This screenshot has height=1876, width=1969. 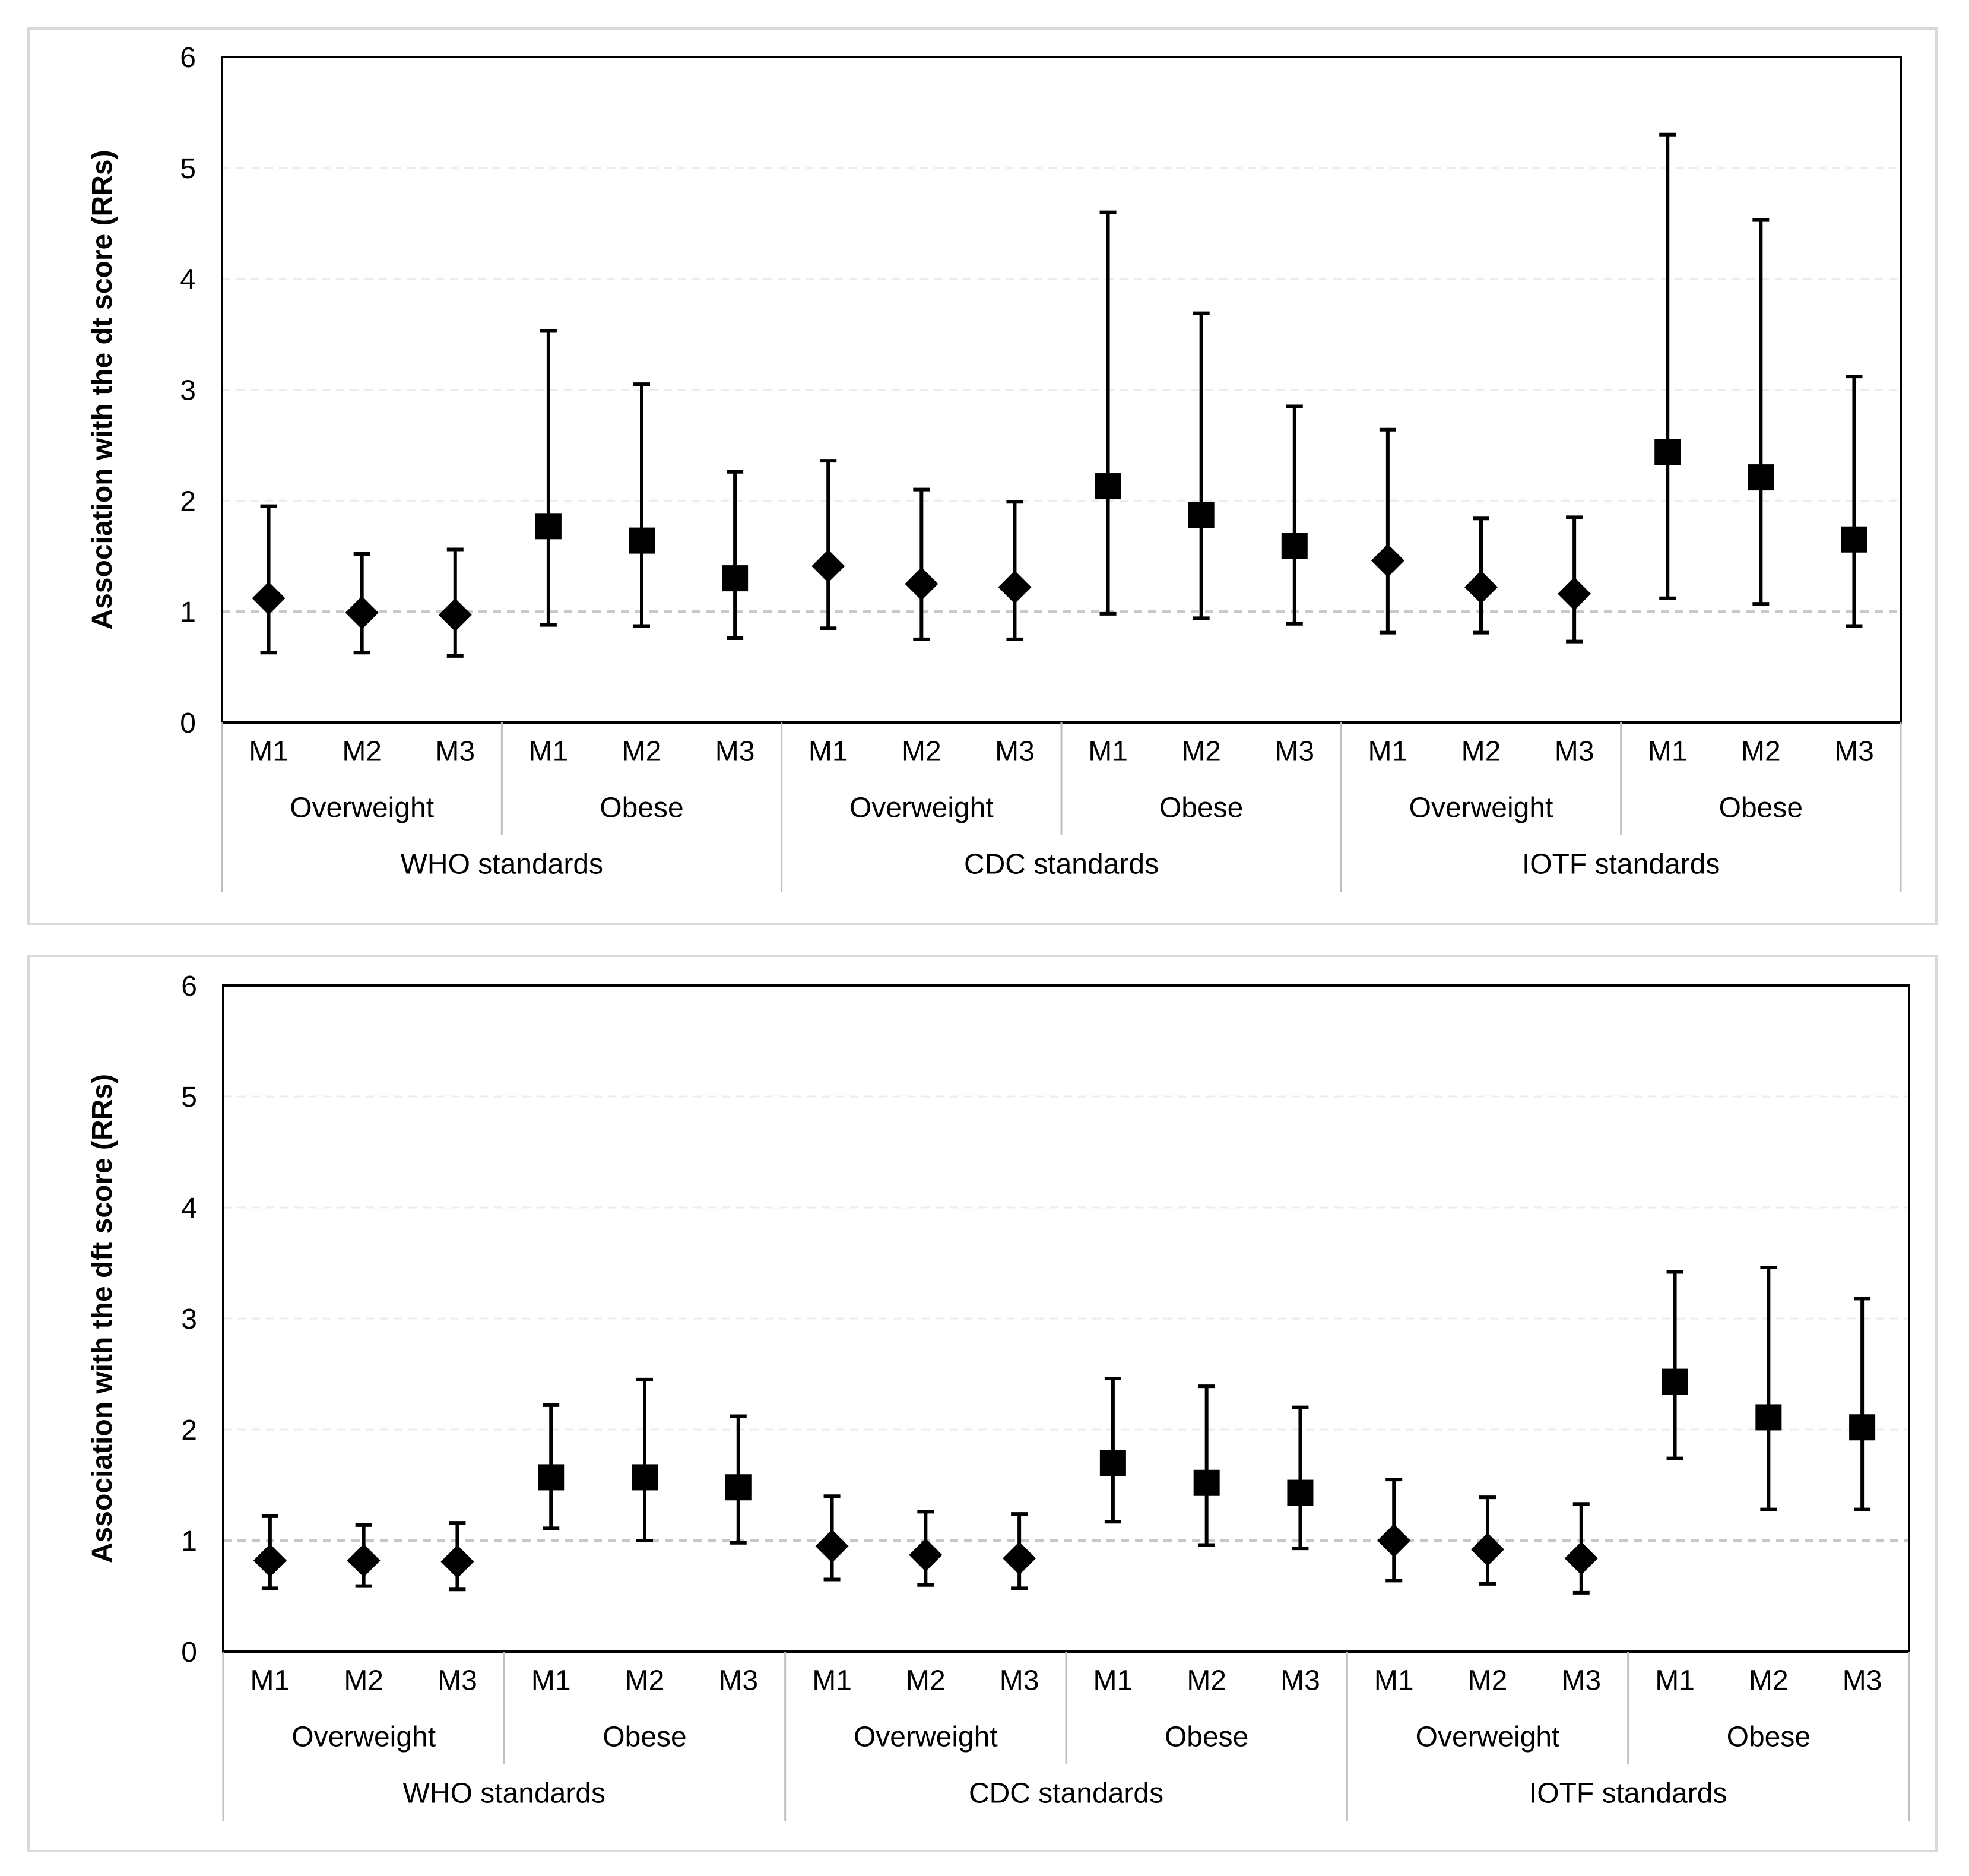 What do you see at coordinates (188, 58) in the screenshot?
I see `y-tick-label: 6` at bounding box center [188, 58].